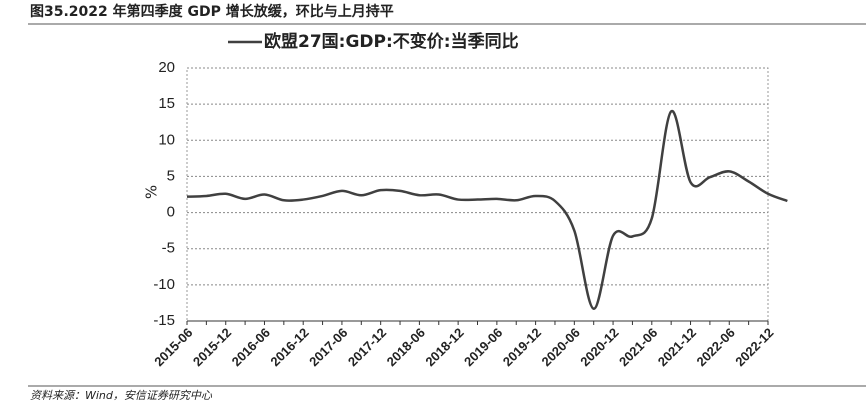  What do you see at coordinates (328, 347) in the screenshot?
I see `x-tick-label: 2017-06` at bounding box center [328, 347].